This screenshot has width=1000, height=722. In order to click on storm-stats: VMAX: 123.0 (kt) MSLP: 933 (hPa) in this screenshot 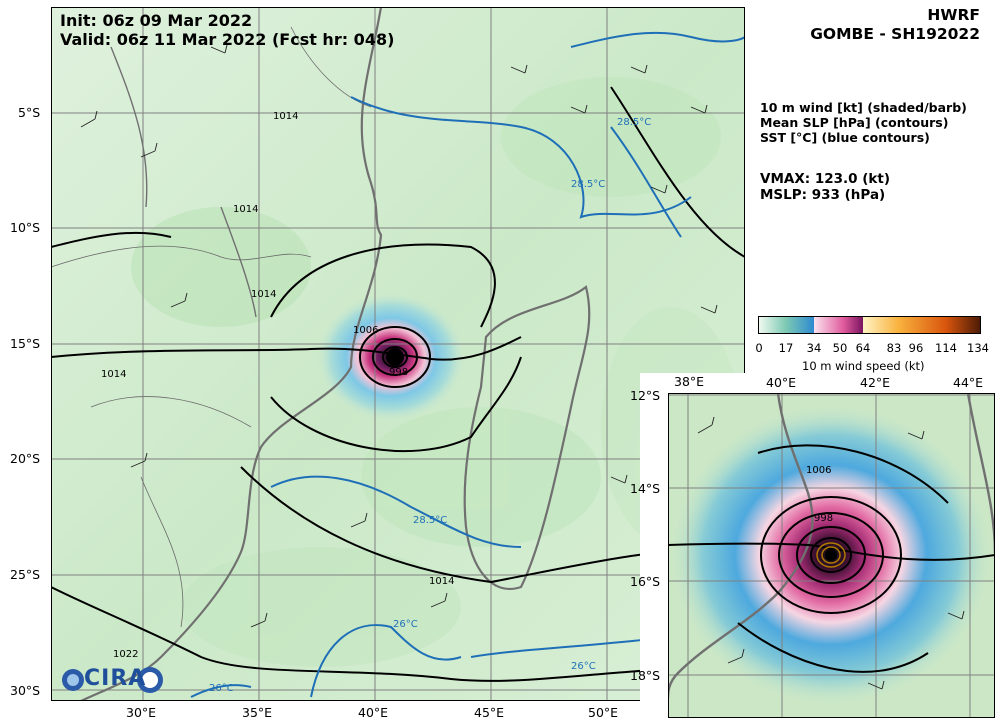, I will do `click(825, 187)`.